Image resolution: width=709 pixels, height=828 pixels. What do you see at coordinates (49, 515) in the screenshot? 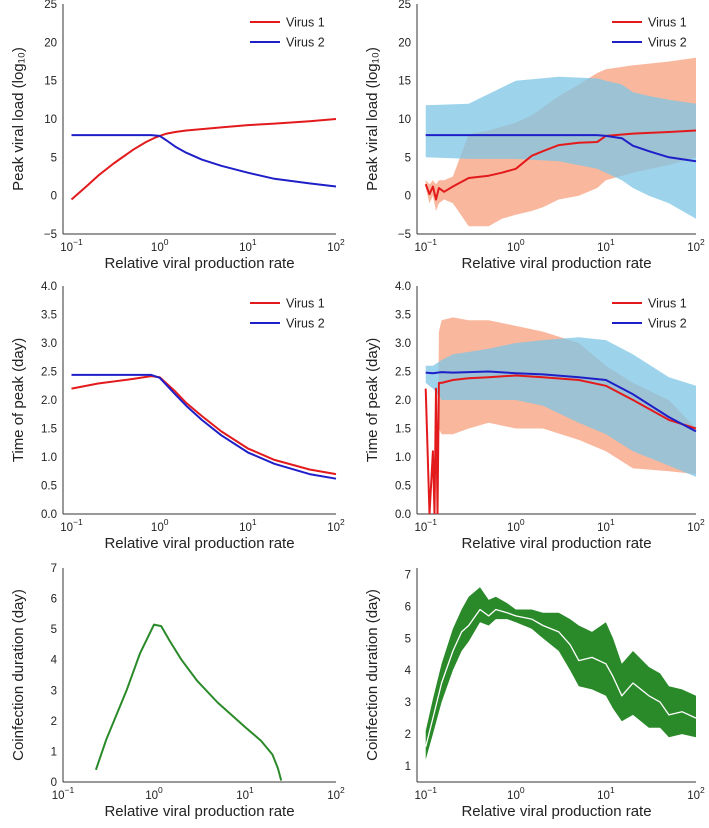
I see `y-tick-label: 0.0` at bounding box center [49, 515].